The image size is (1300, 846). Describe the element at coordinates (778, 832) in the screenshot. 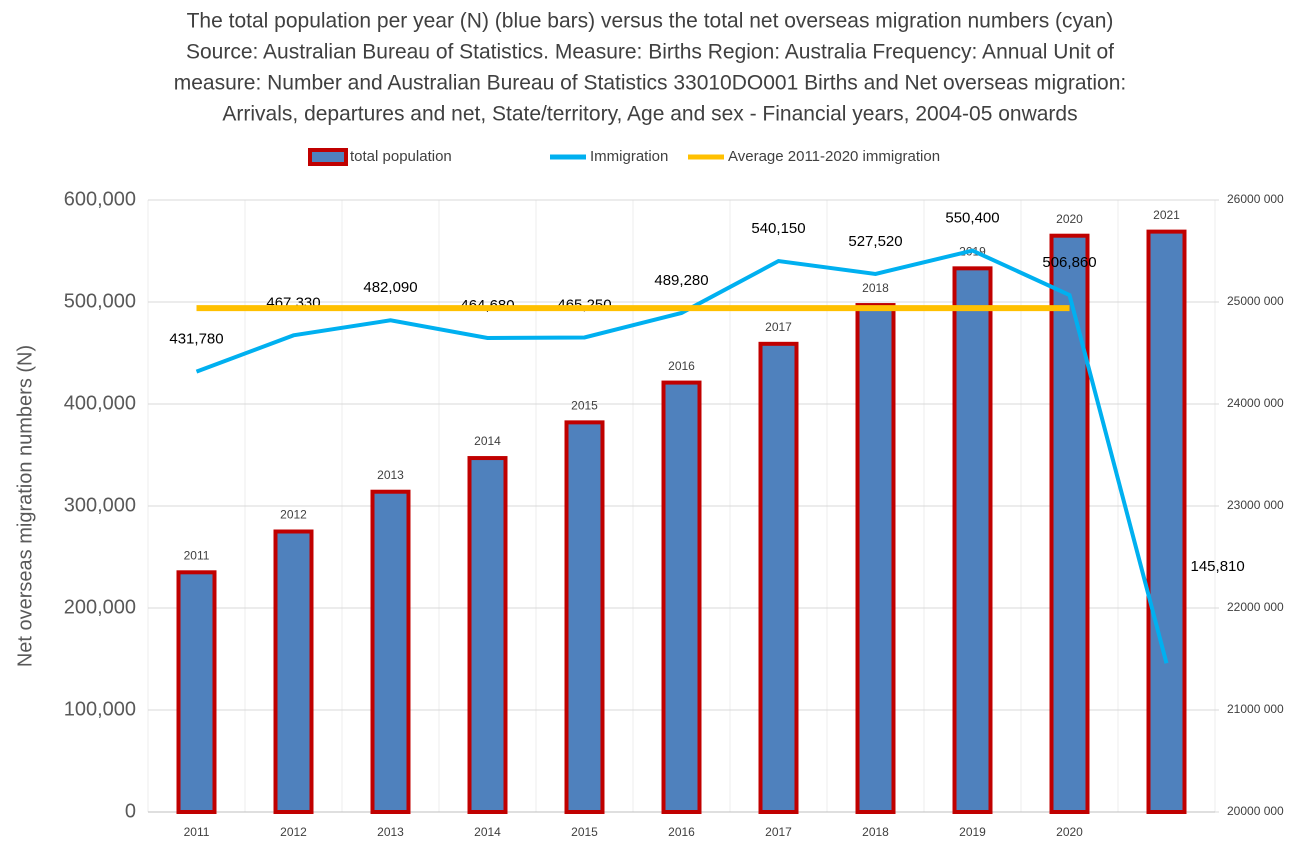

I see `x-tick-label: 2017` at that location.